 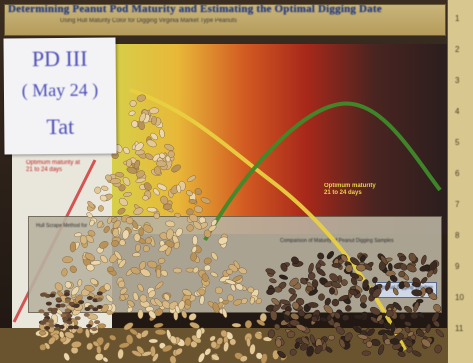 What do you see at coordinates (62, 226) in the screenshot?
I see `inset-left-title: Hull Scrape Method for` at bounding box center [62, 226].